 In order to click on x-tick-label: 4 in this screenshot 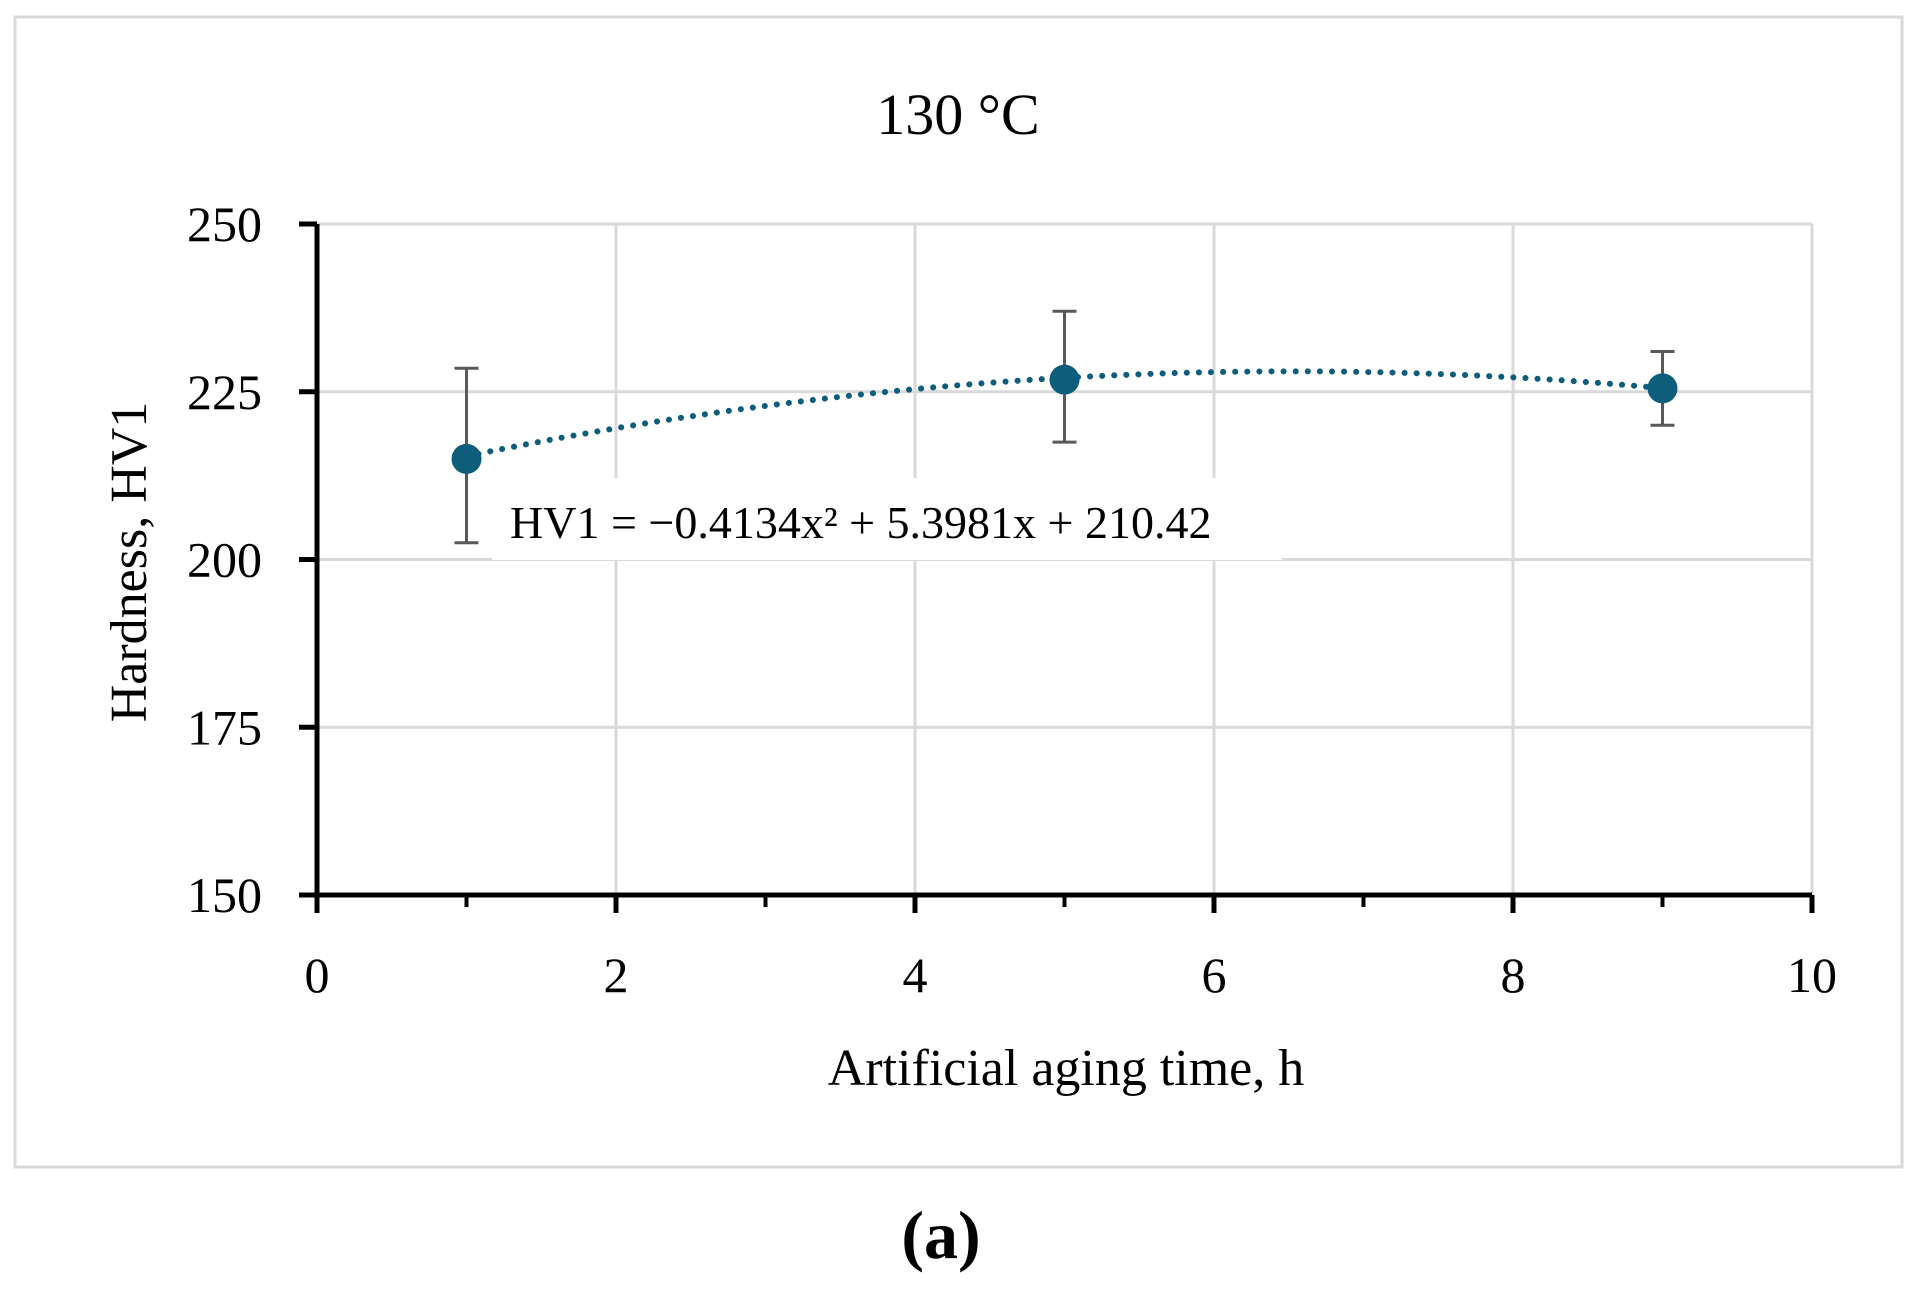, I will do `click(915, 975)`.